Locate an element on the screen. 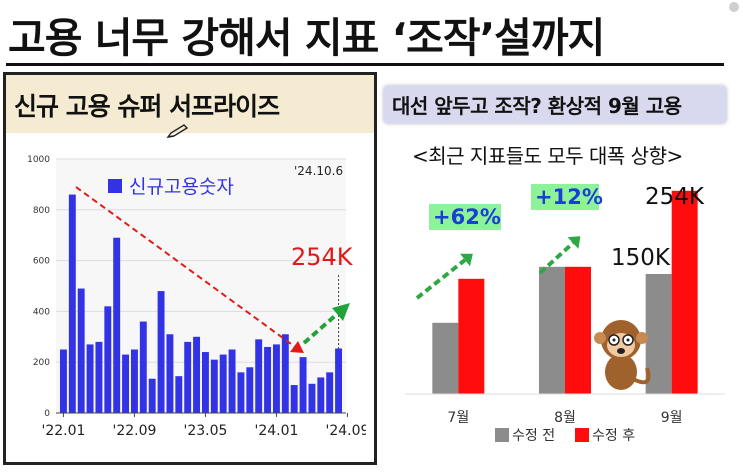  left-panel-header: 신규 고용 슈퍼 서프라이즈 is located at coordinates (190, 104).